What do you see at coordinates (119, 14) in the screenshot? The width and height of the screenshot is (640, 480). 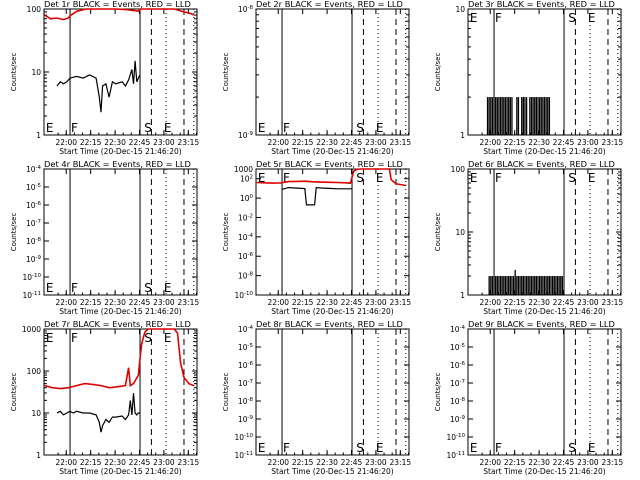 I see `lld-series-line` at bounding box center [119, 14].